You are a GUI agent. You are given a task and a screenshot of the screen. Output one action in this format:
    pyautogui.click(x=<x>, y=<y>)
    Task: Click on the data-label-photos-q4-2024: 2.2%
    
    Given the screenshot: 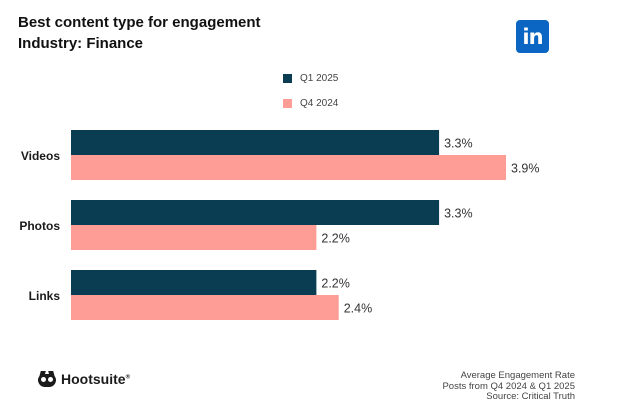 What is the action you would take?
    pyautogui.click(x=335, y=239)
    